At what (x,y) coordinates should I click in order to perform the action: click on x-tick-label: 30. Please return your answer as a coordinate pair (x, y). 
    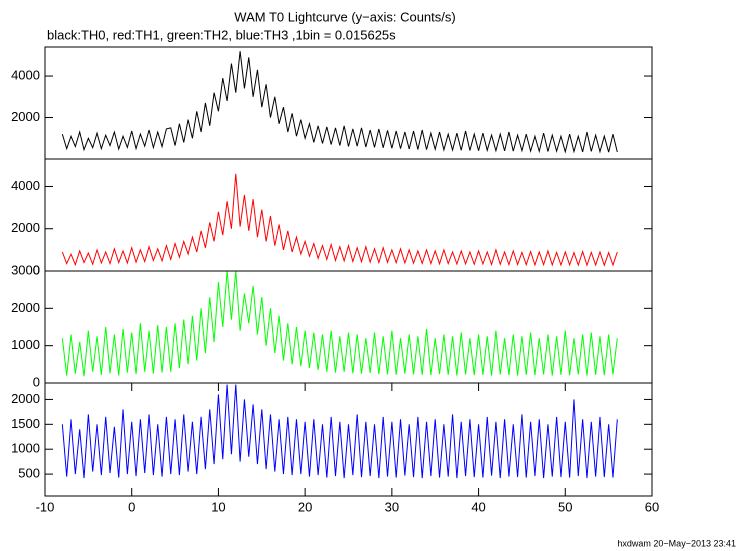
    Looking at the image, I should click on (392, 506).